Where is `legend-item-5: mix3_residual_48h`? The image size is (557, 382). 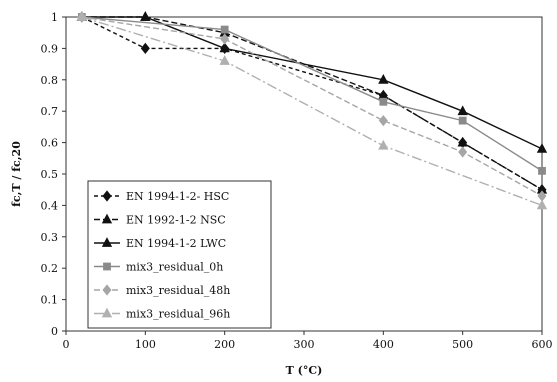 legend-item-5: mix3_residual_48h is located at coordinates (162, 290).